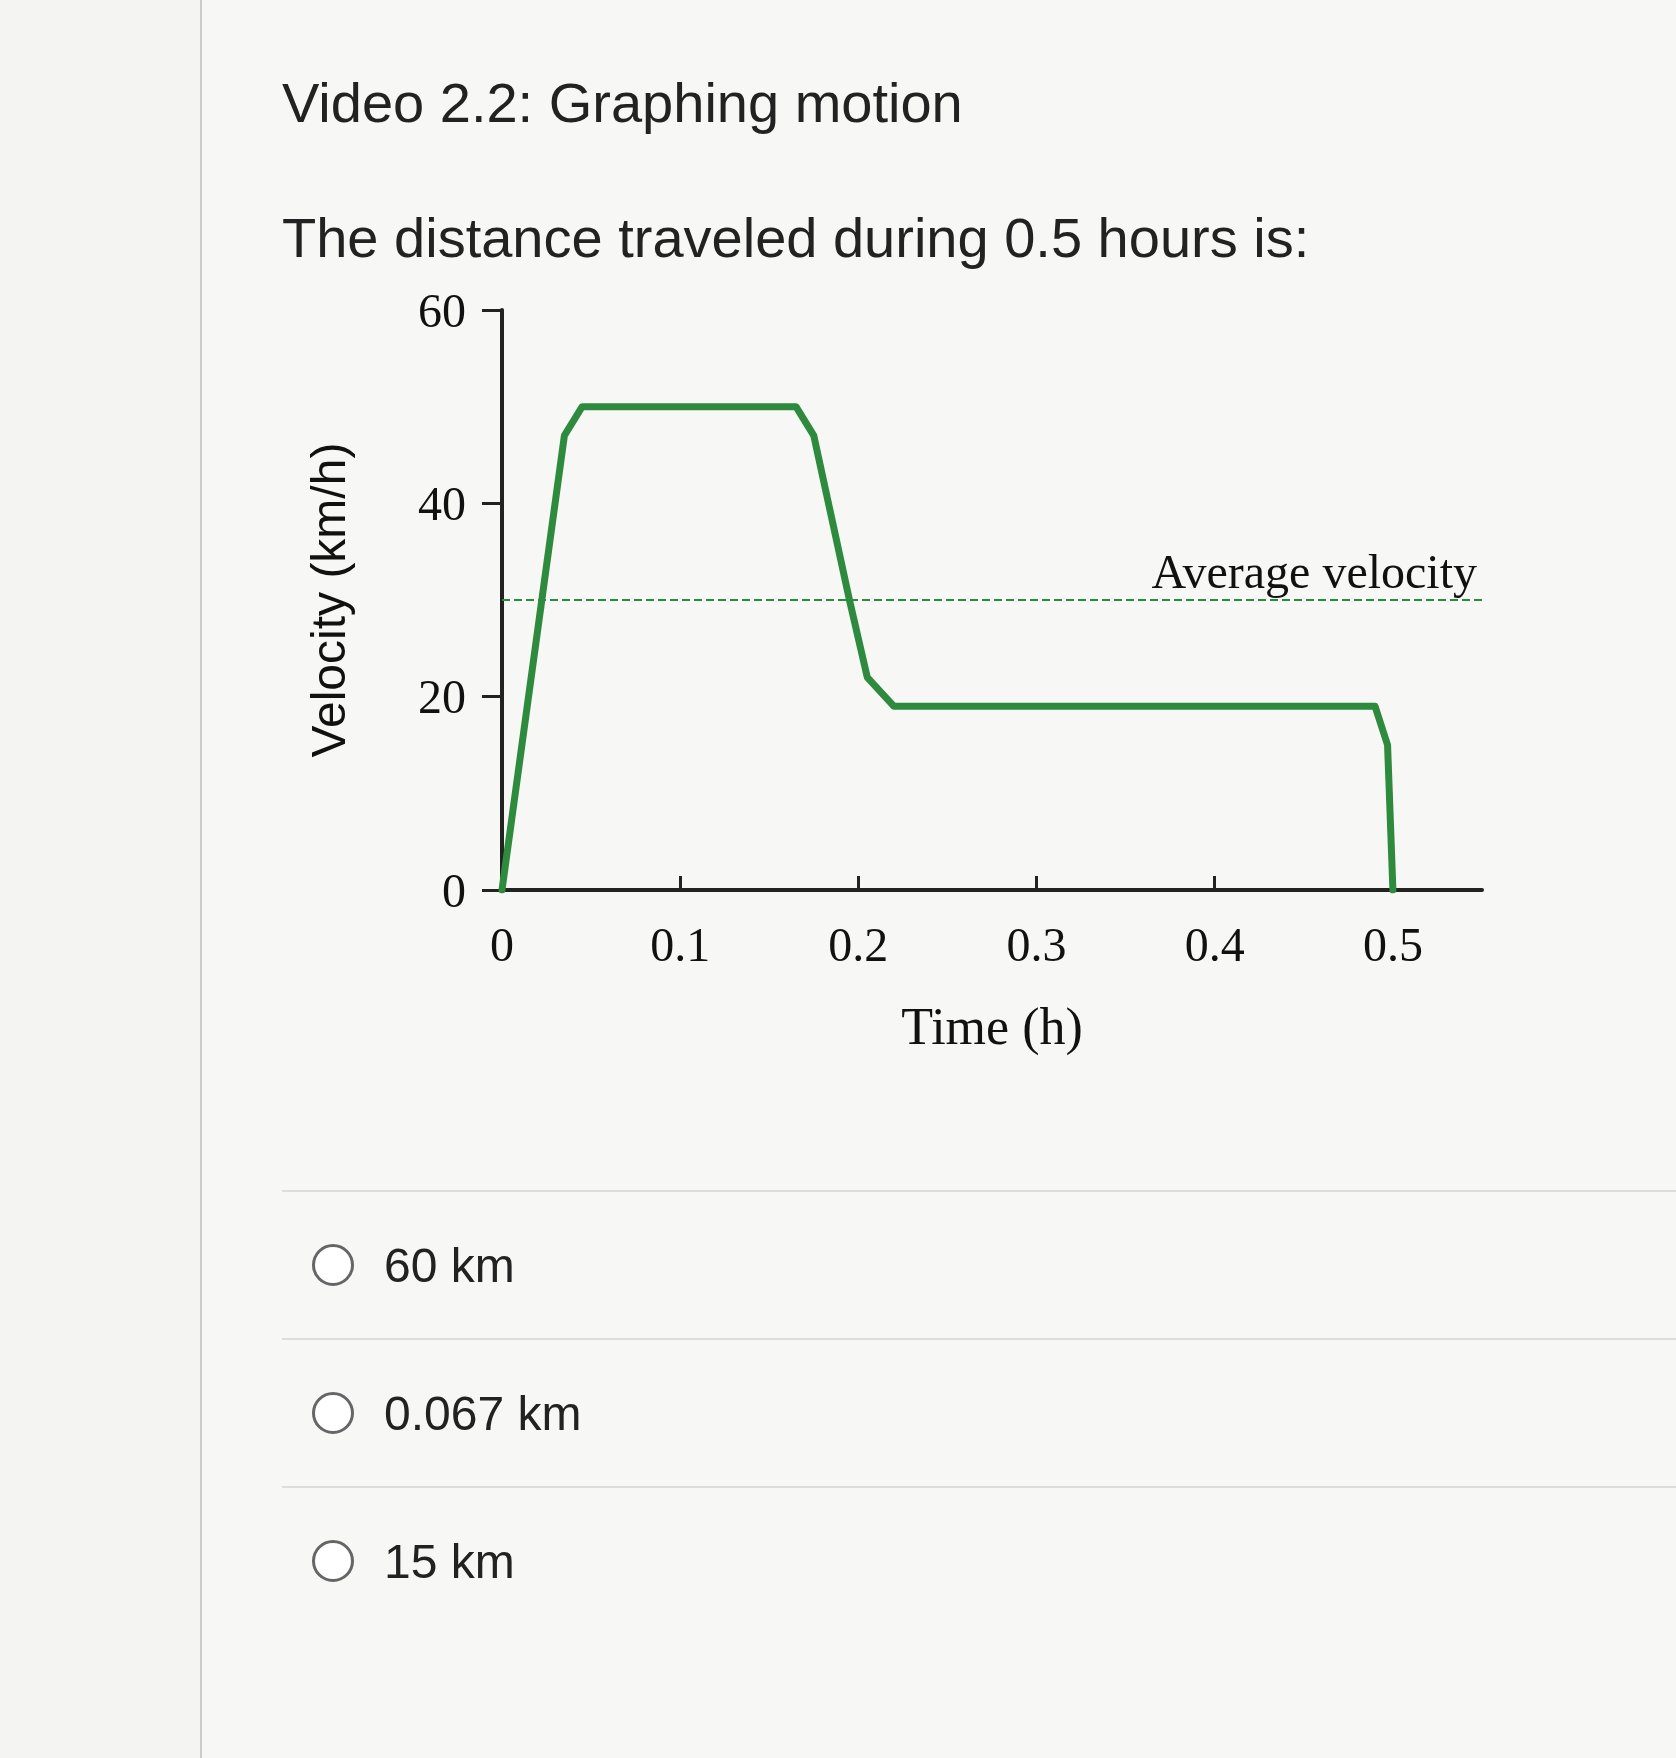 Image resolution: width=1676 pixels, height=1758 pixels. I want to click on chart-title: Video 2.2: Graphing motion, so click(623, 102).